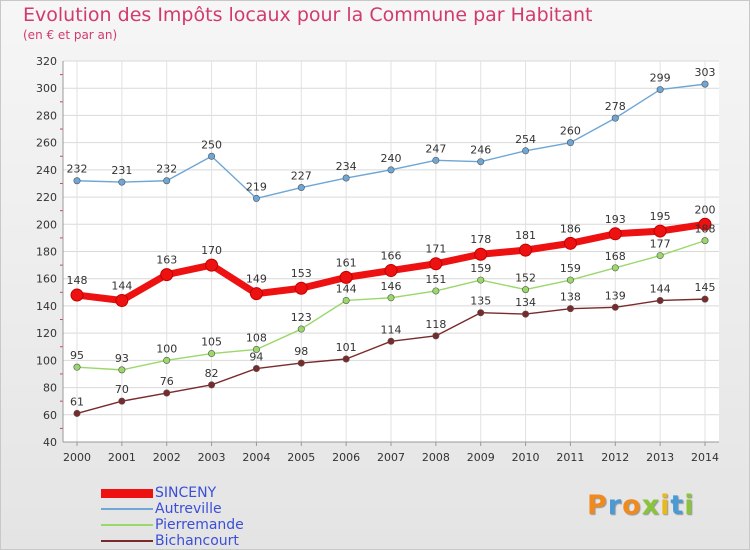 The width and height of the screenshot is (750, 550). What do you see at coordinates (660, 244) in the screenshot?
I see `data-label: 177` at bounding box center [660, 244].